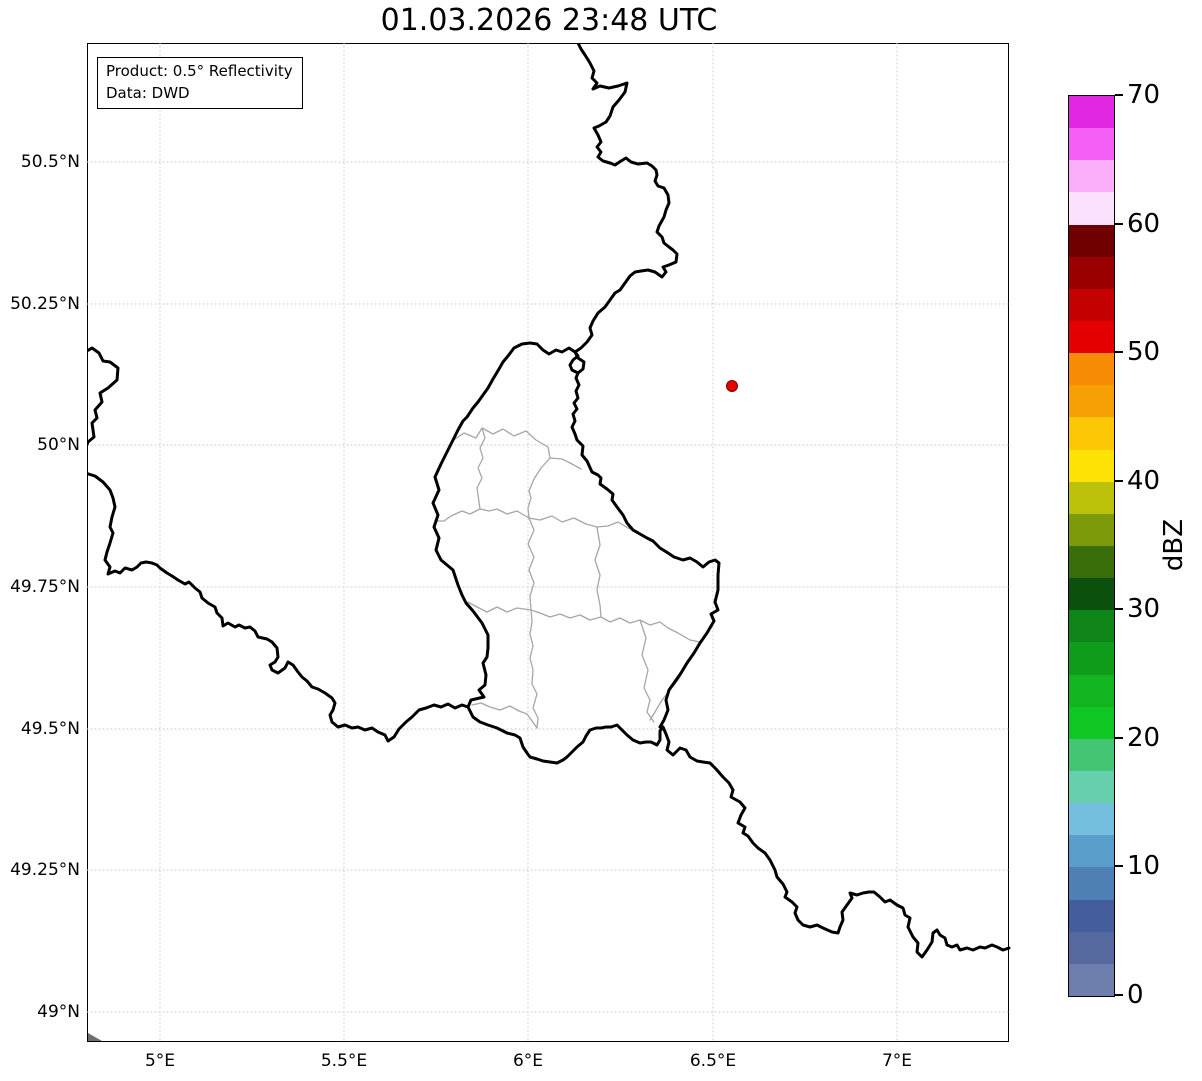 The width and height of the screenshot is (1202, 1081). I want to click on y-tick-label: 50.5°N, so click(50, 162).